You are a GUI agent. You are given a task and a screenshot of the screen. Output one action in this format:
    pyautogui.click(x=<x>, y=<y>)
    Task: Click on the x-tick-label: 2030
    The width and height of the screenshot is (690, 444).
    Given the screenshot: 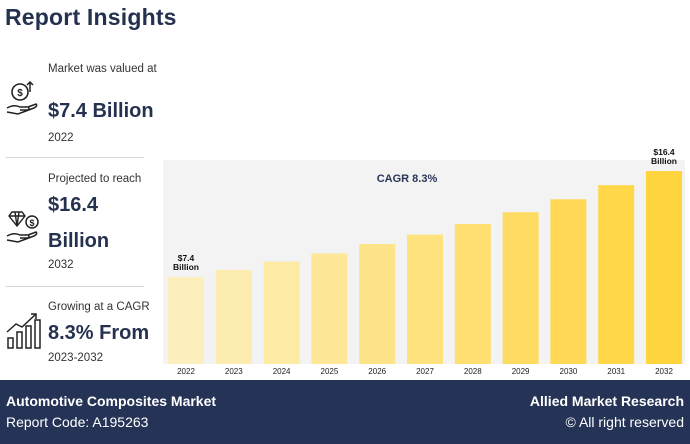 What is the action you would take?
    pyautogui.click(x=569, y=371)
    